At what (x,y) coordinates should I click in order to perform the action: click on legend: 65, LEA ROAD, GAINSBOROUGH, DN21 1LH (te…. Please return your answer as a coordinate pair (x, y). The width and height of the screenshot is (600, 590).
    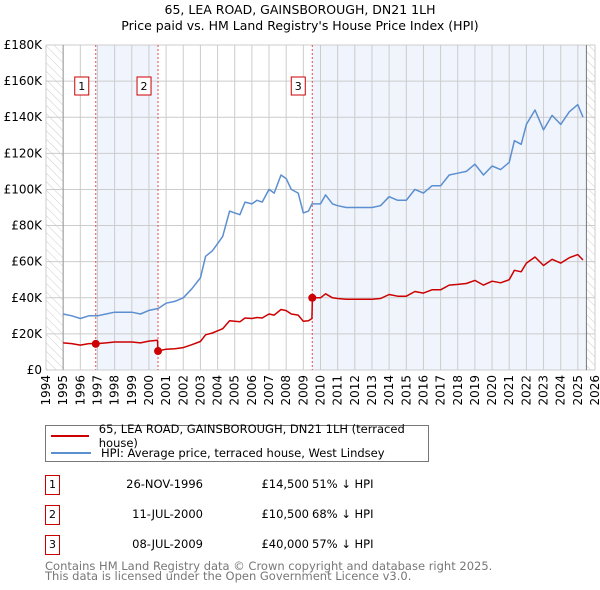
    Looking at the image, I should click on (237, 442).